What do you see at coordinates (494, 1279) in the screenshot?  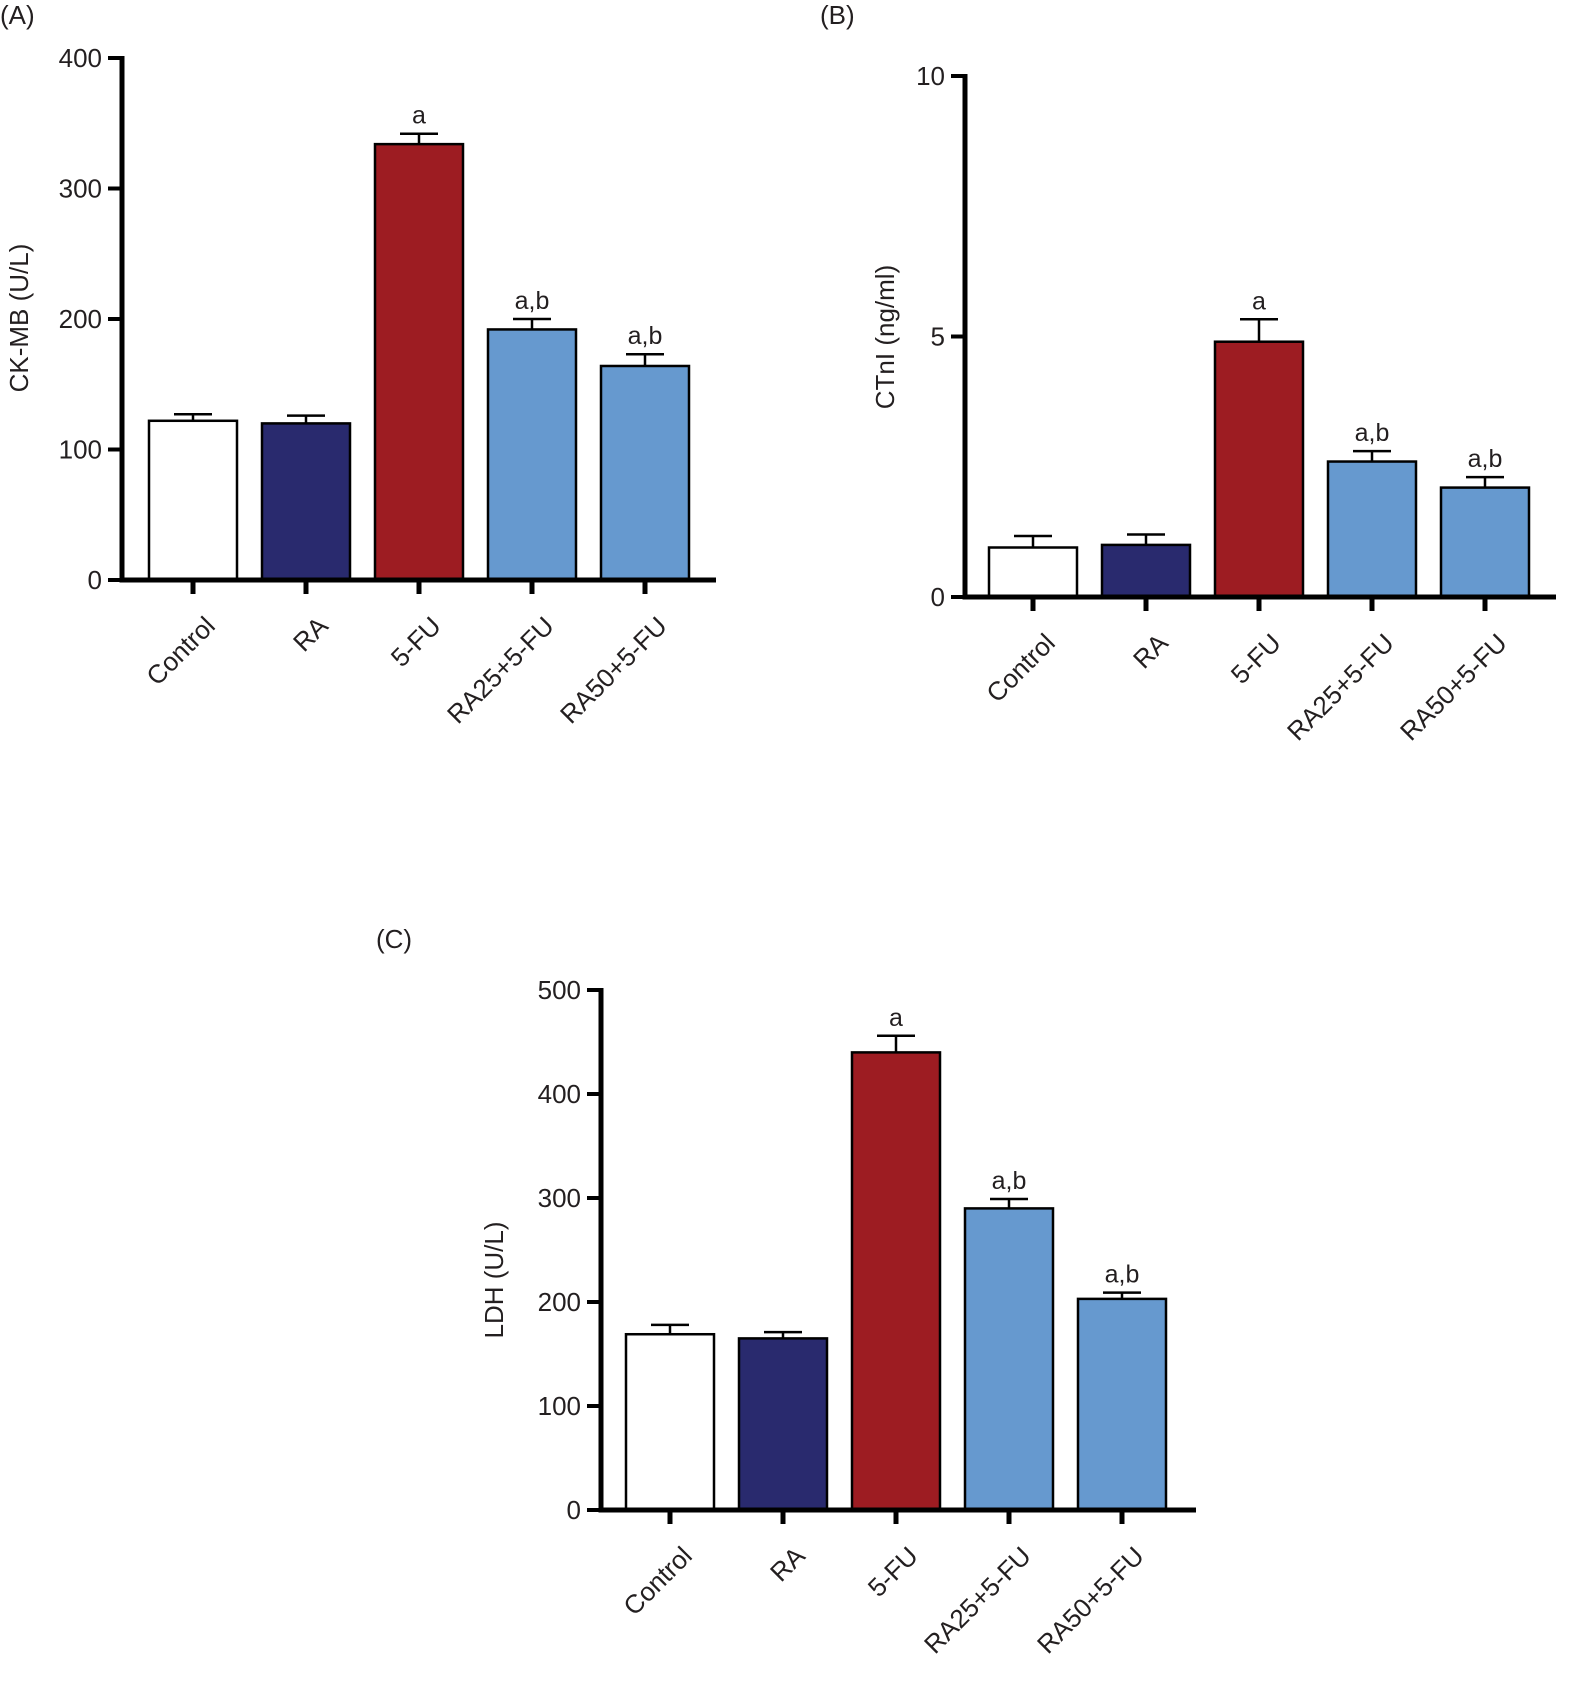 I see `y-axis-title: LDH (U/L)` at bounding box center [494, 1279].